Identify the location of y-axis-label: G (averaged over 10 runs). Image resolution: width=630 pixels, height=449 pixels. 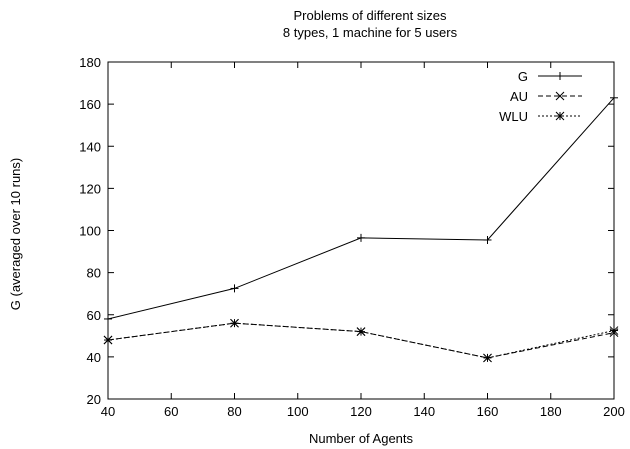
(15, 234).